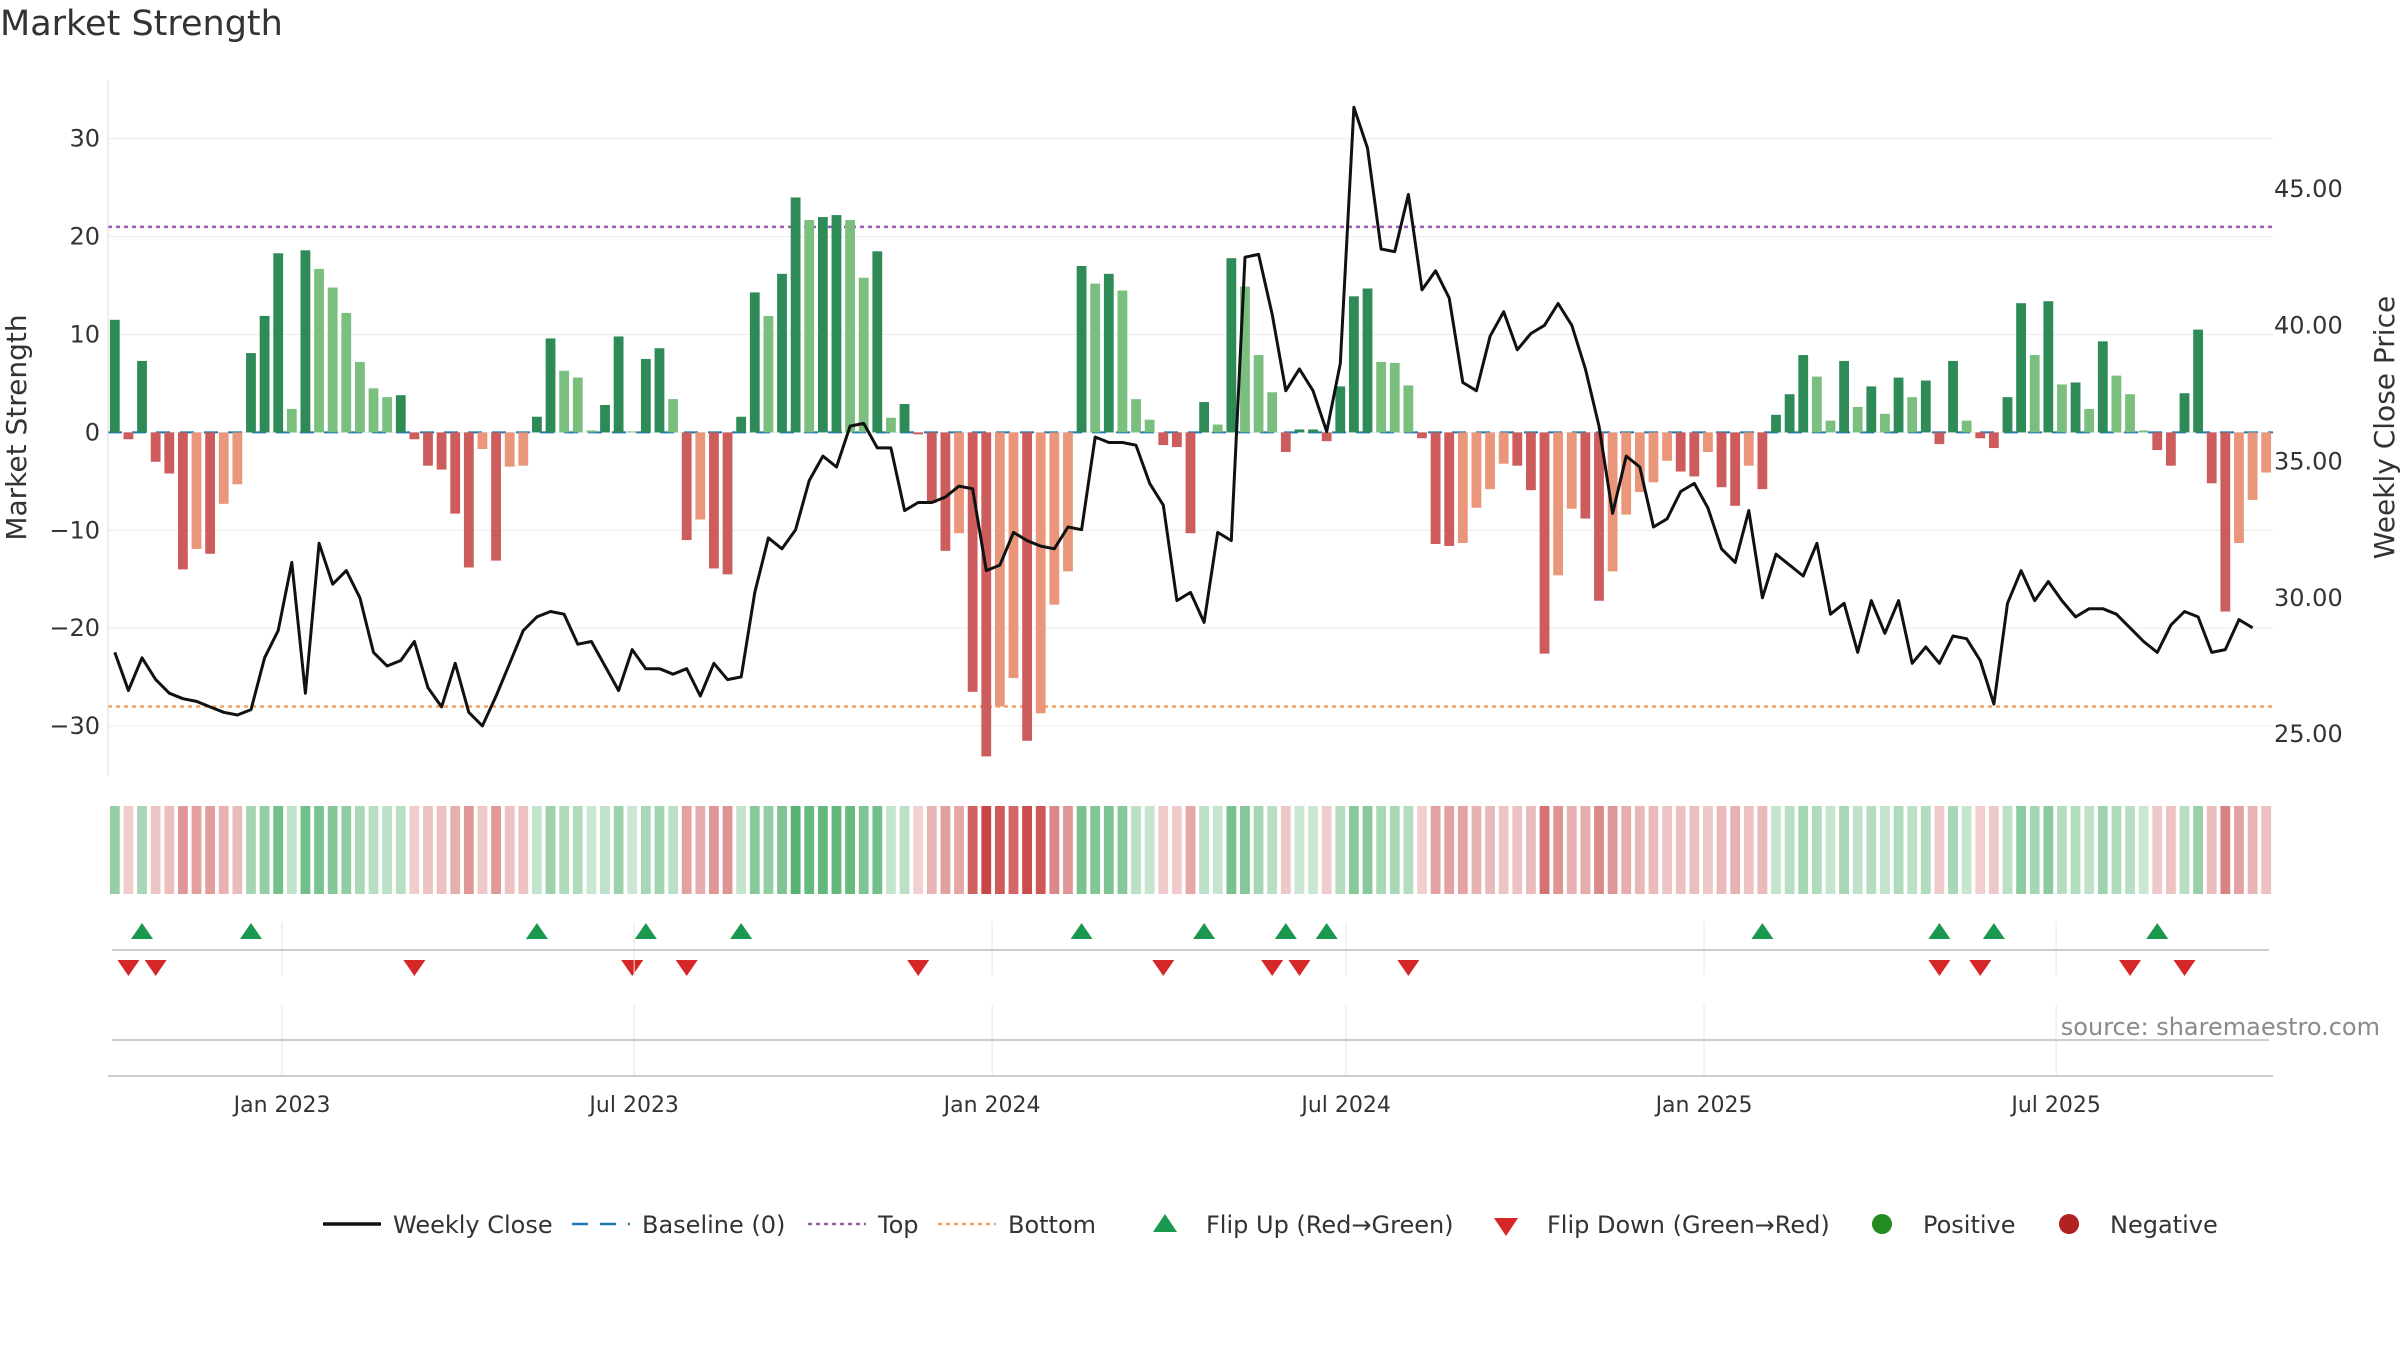 The height and width of the screenshot is (1350, 2400). Describe the element at coordinates (991, 1105) in the screenshot. I see `x-tick-label: Jan 2024` at that location.